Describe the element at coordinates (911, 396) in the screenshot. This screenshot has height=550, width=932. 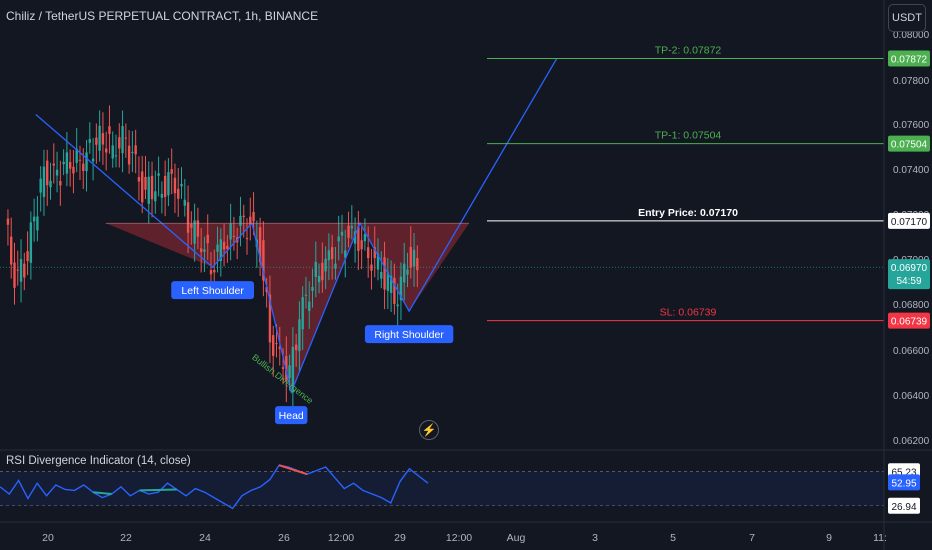
I see `y-tick-label: 0.06400` at that location.